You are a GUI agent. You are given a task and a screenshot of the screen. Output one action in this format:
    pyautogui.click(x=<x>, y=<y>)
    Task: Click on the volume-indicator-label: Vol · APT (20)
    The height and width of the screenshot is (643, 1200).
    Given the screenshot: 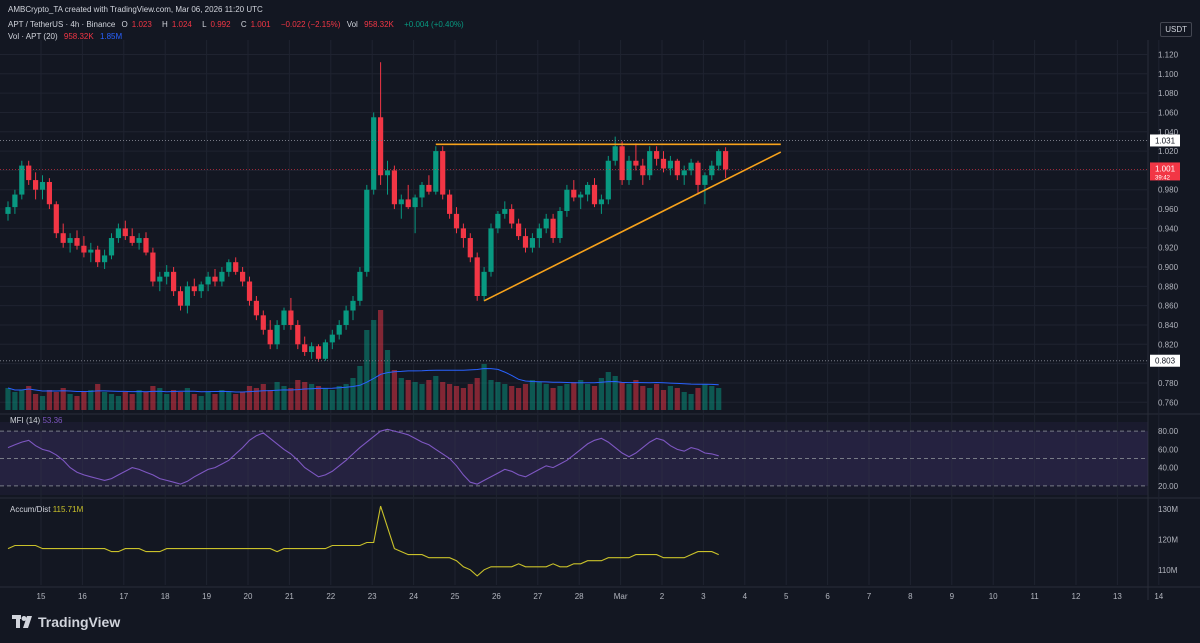 What is the action you would take?
    pyautogui.click(x=33, y=36)
    